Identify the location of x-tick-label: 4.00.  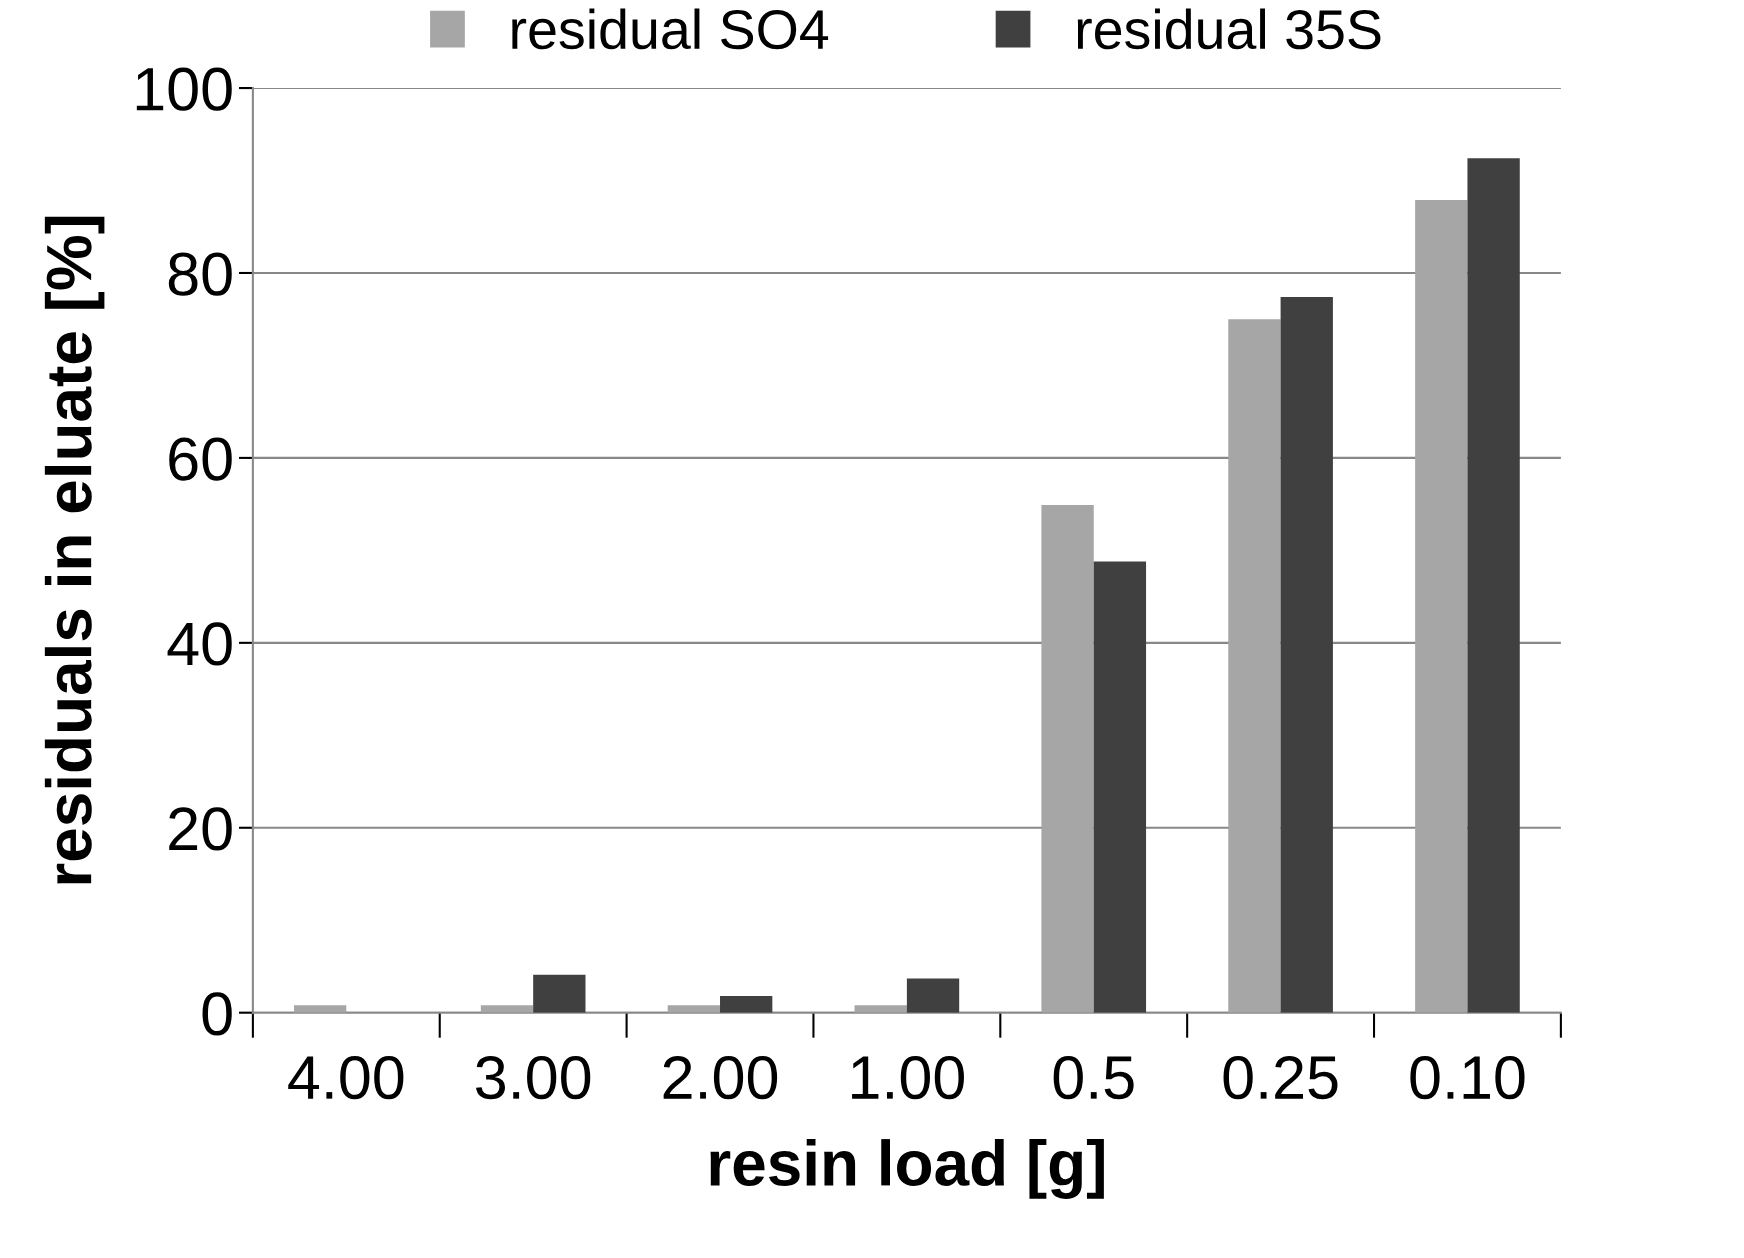
(346, 1077).